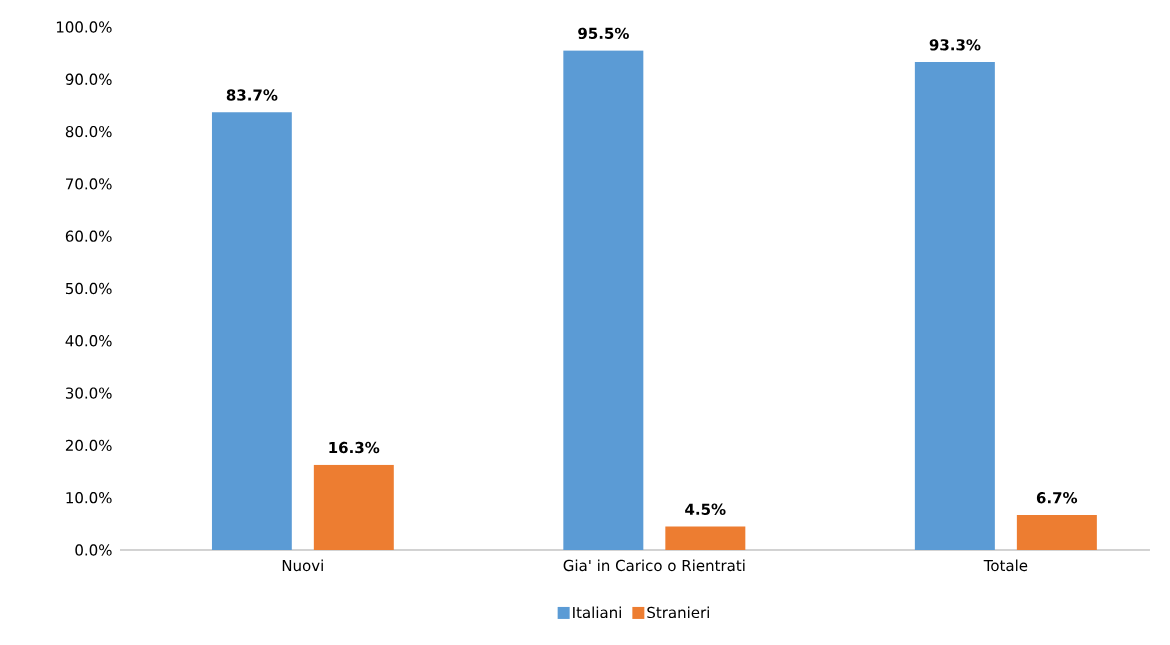  I want to click on y-tick-label: 0.0%, so click(93, 550).